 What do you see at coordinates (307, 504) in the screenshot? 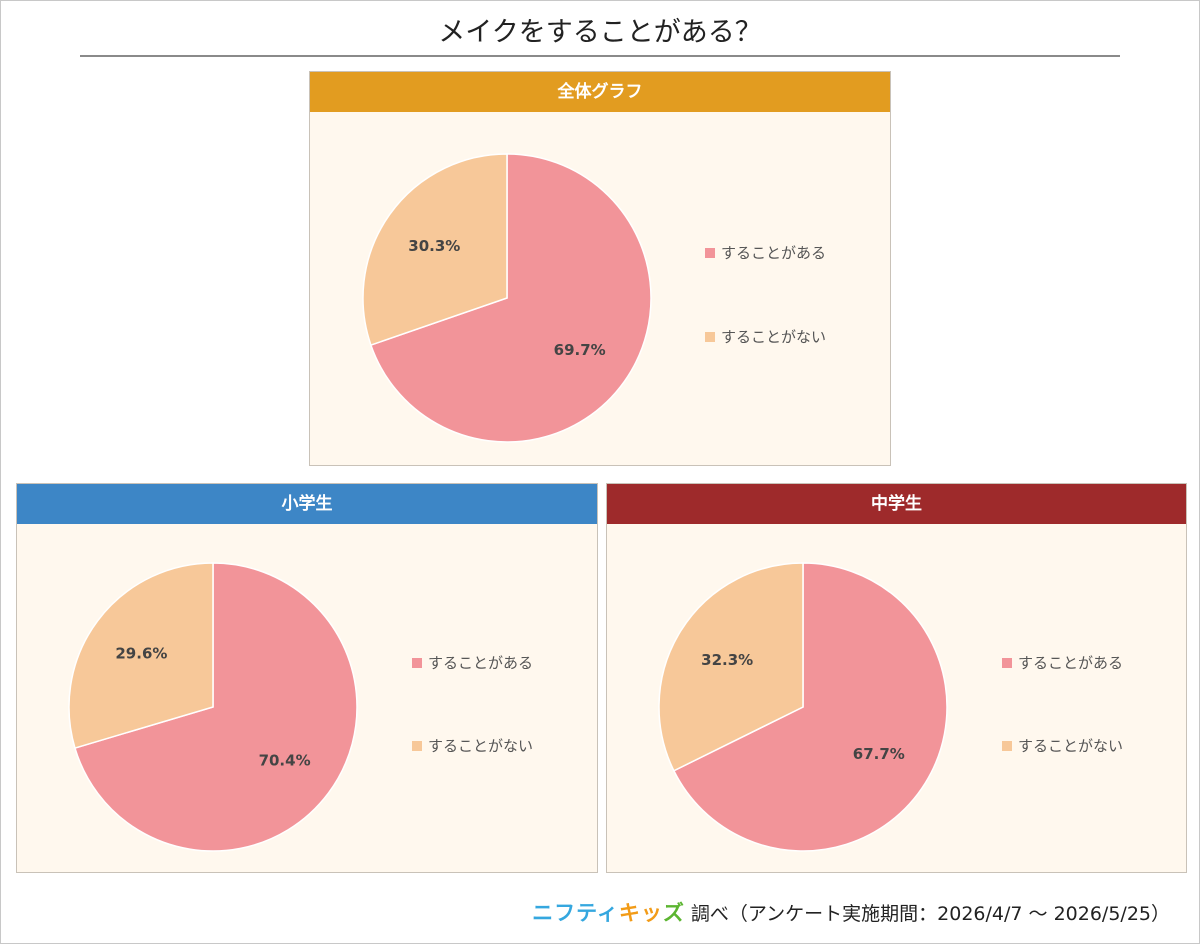
I see `panel-header-elementary: 小学生` at bounding box center [307, 504].